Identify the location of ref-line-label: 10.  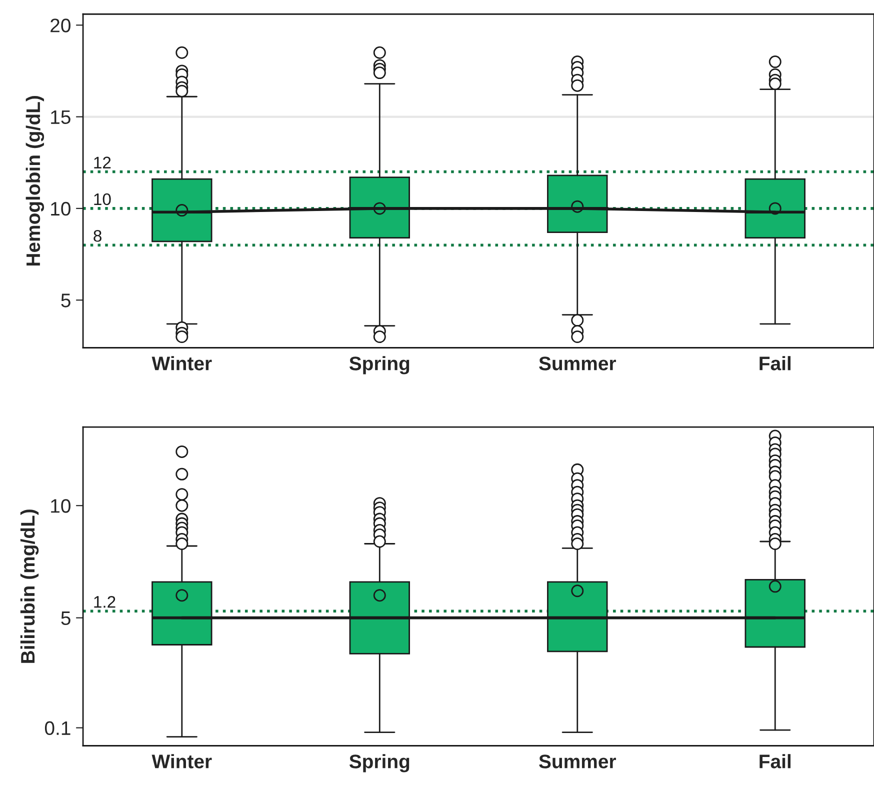
(102, 199).